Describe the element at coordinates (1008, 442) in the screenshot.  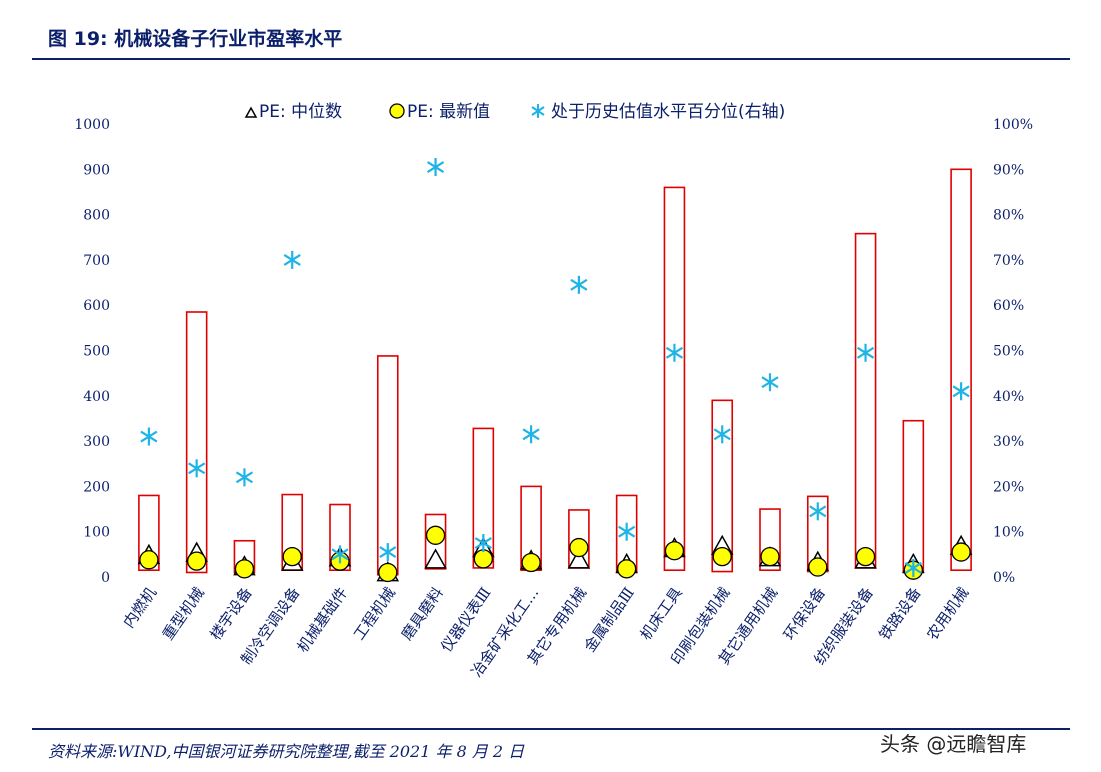
I see `right-tick-label: 30%` at that location.